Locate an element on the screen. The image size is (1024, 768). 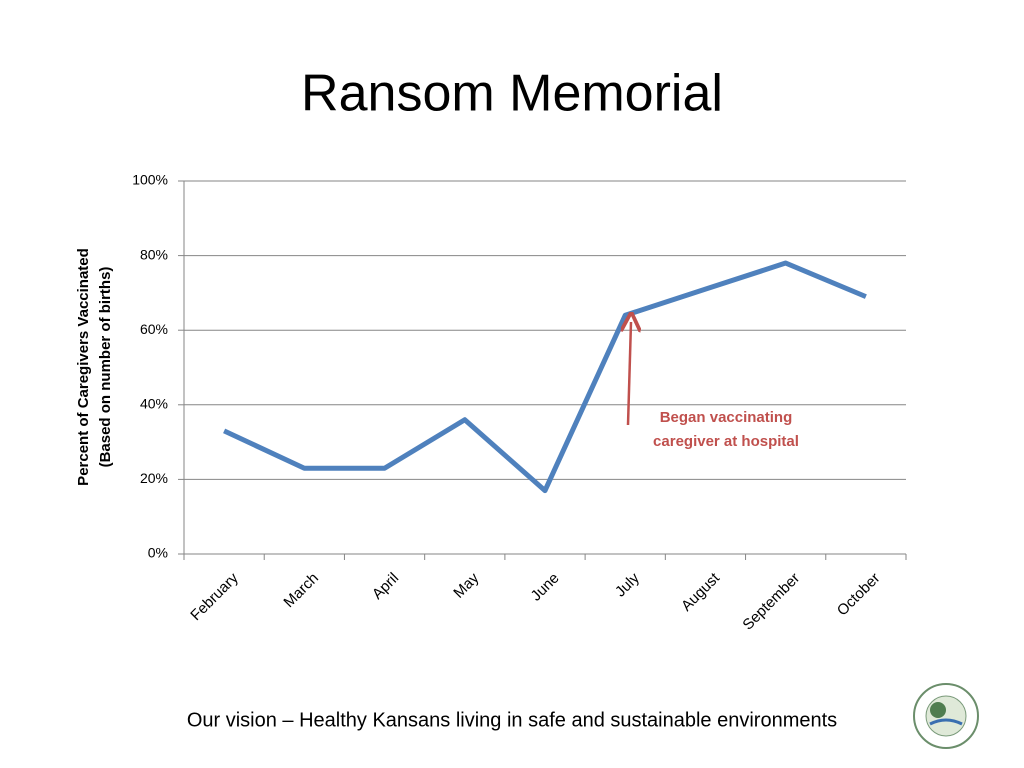
logo-wave is located at coordinates (946, 722).